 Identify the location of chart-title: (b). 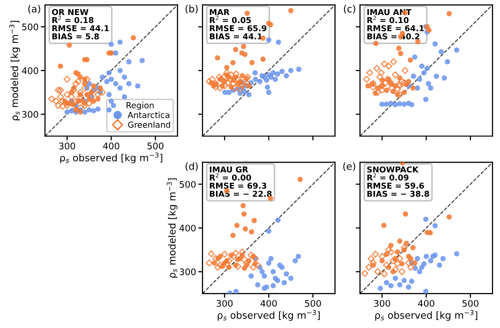
(192, 9).